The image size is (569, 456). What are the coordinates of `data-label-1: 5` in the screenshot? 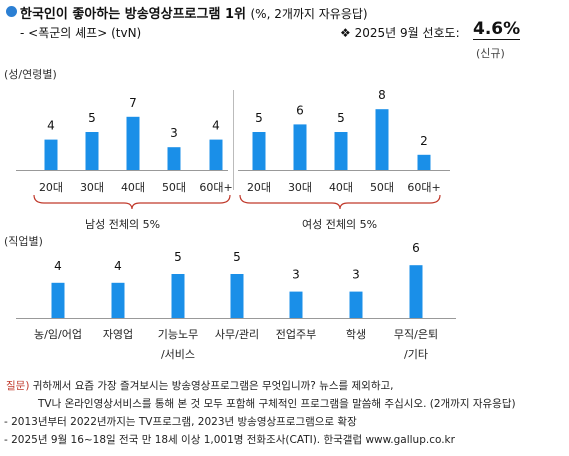 It's located at (92, 118).